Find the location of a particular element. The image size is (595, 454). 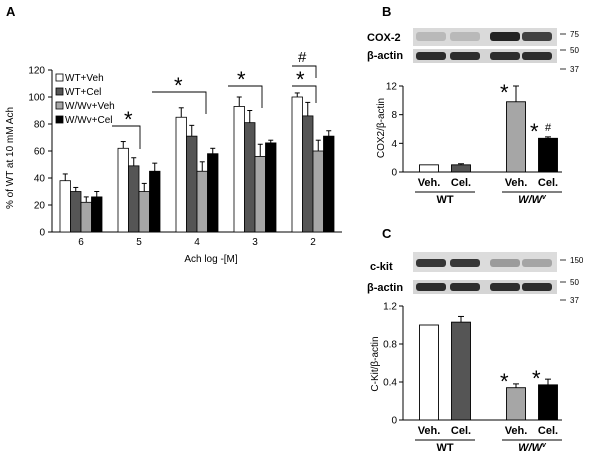

y-tick-label: 100 is located at coordinates (36, 98).